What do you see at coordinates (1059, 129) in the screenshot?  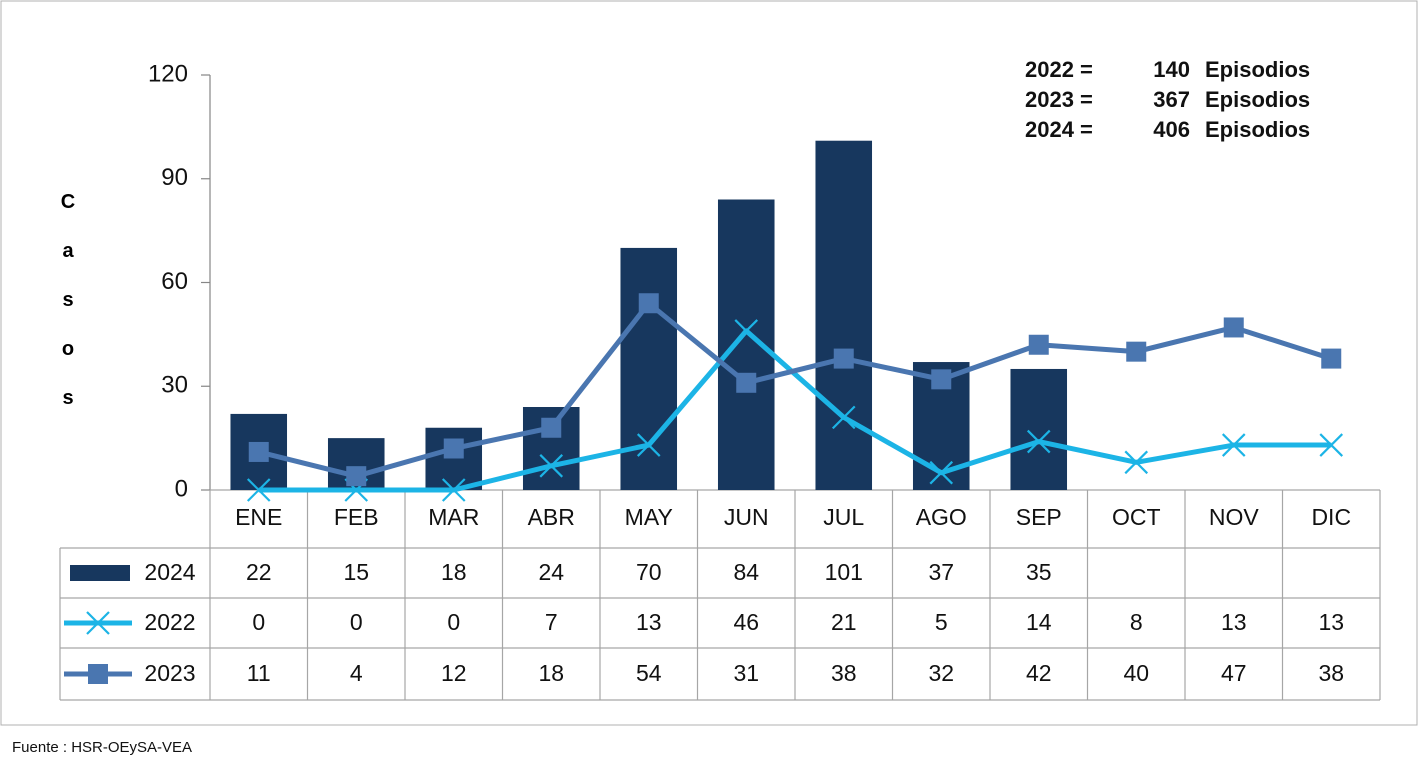 I see `annotation-label: 2024 =` at bounding box center [1059, 129].